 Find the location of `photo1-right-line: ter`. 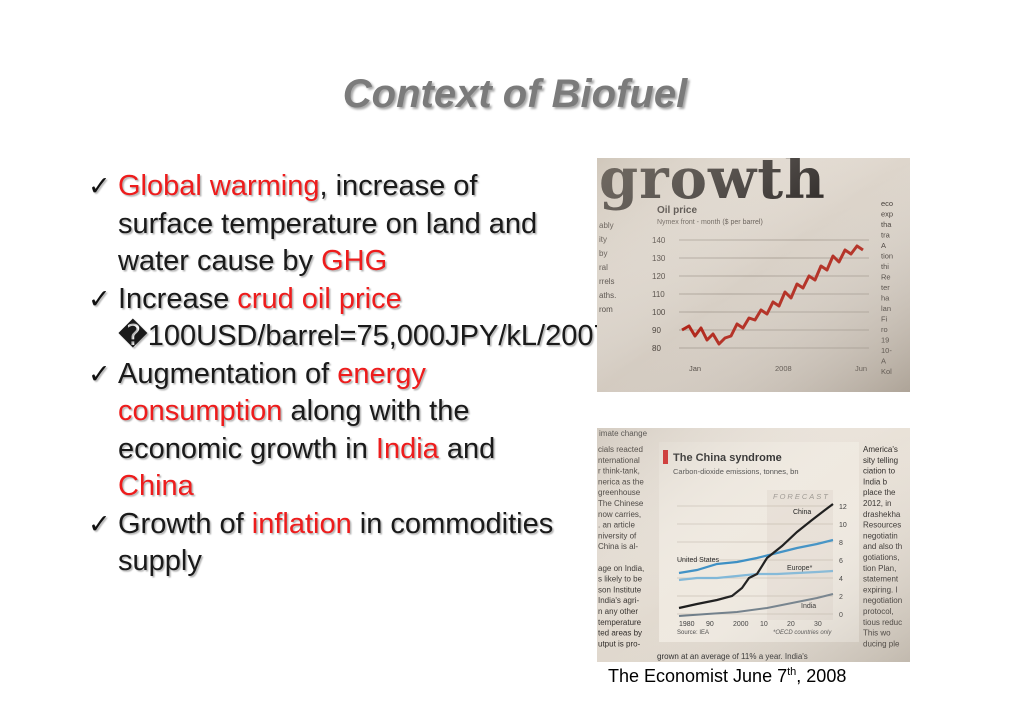

photo1-right-line: ter is located at coordinates (885, 287).